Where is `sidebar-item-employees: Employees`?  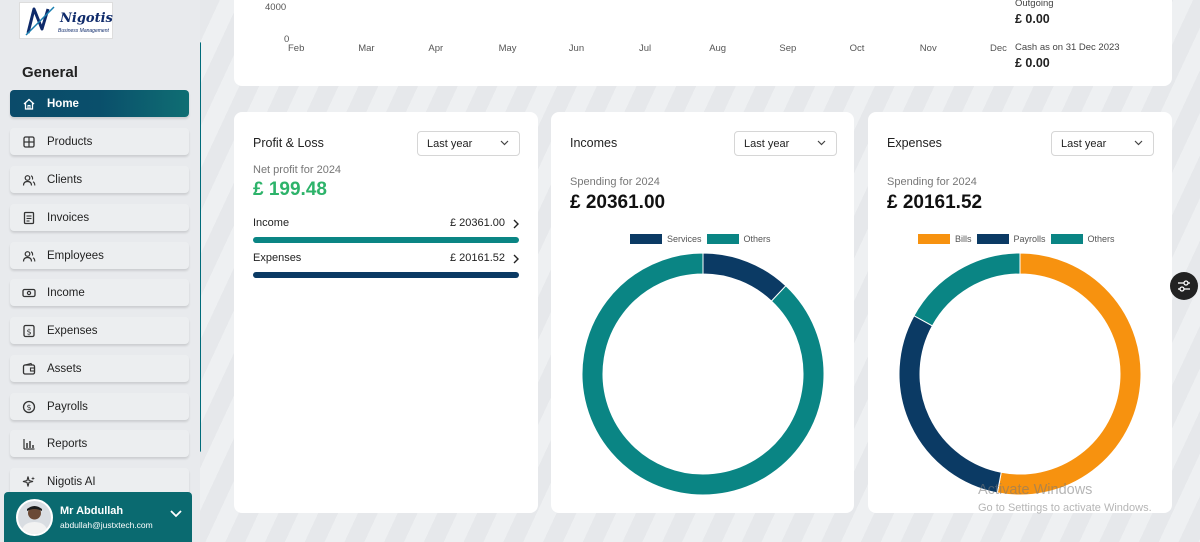
sidebar-item-employees: Employees is located at coordinates (99, 255).